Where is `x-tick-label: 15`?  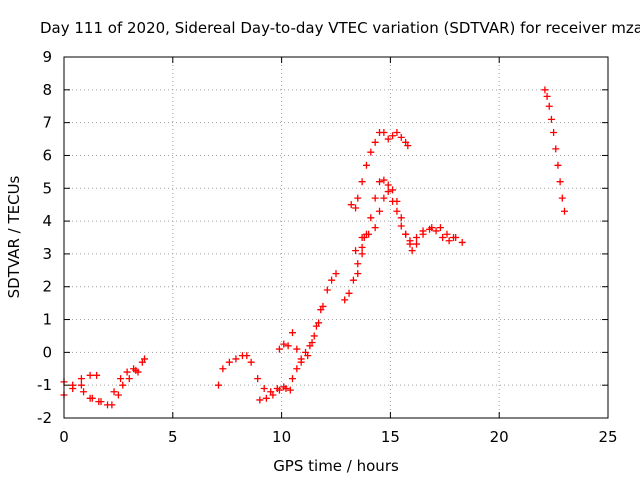
x-tick-label: 15 is located at coordinates (390, 437).